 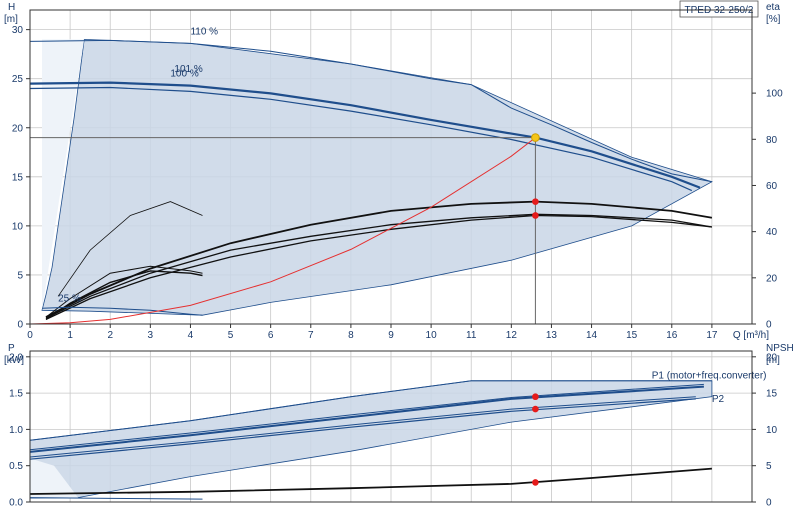 I want to click on x-tick-label: 1, so click(x=70, y=335).